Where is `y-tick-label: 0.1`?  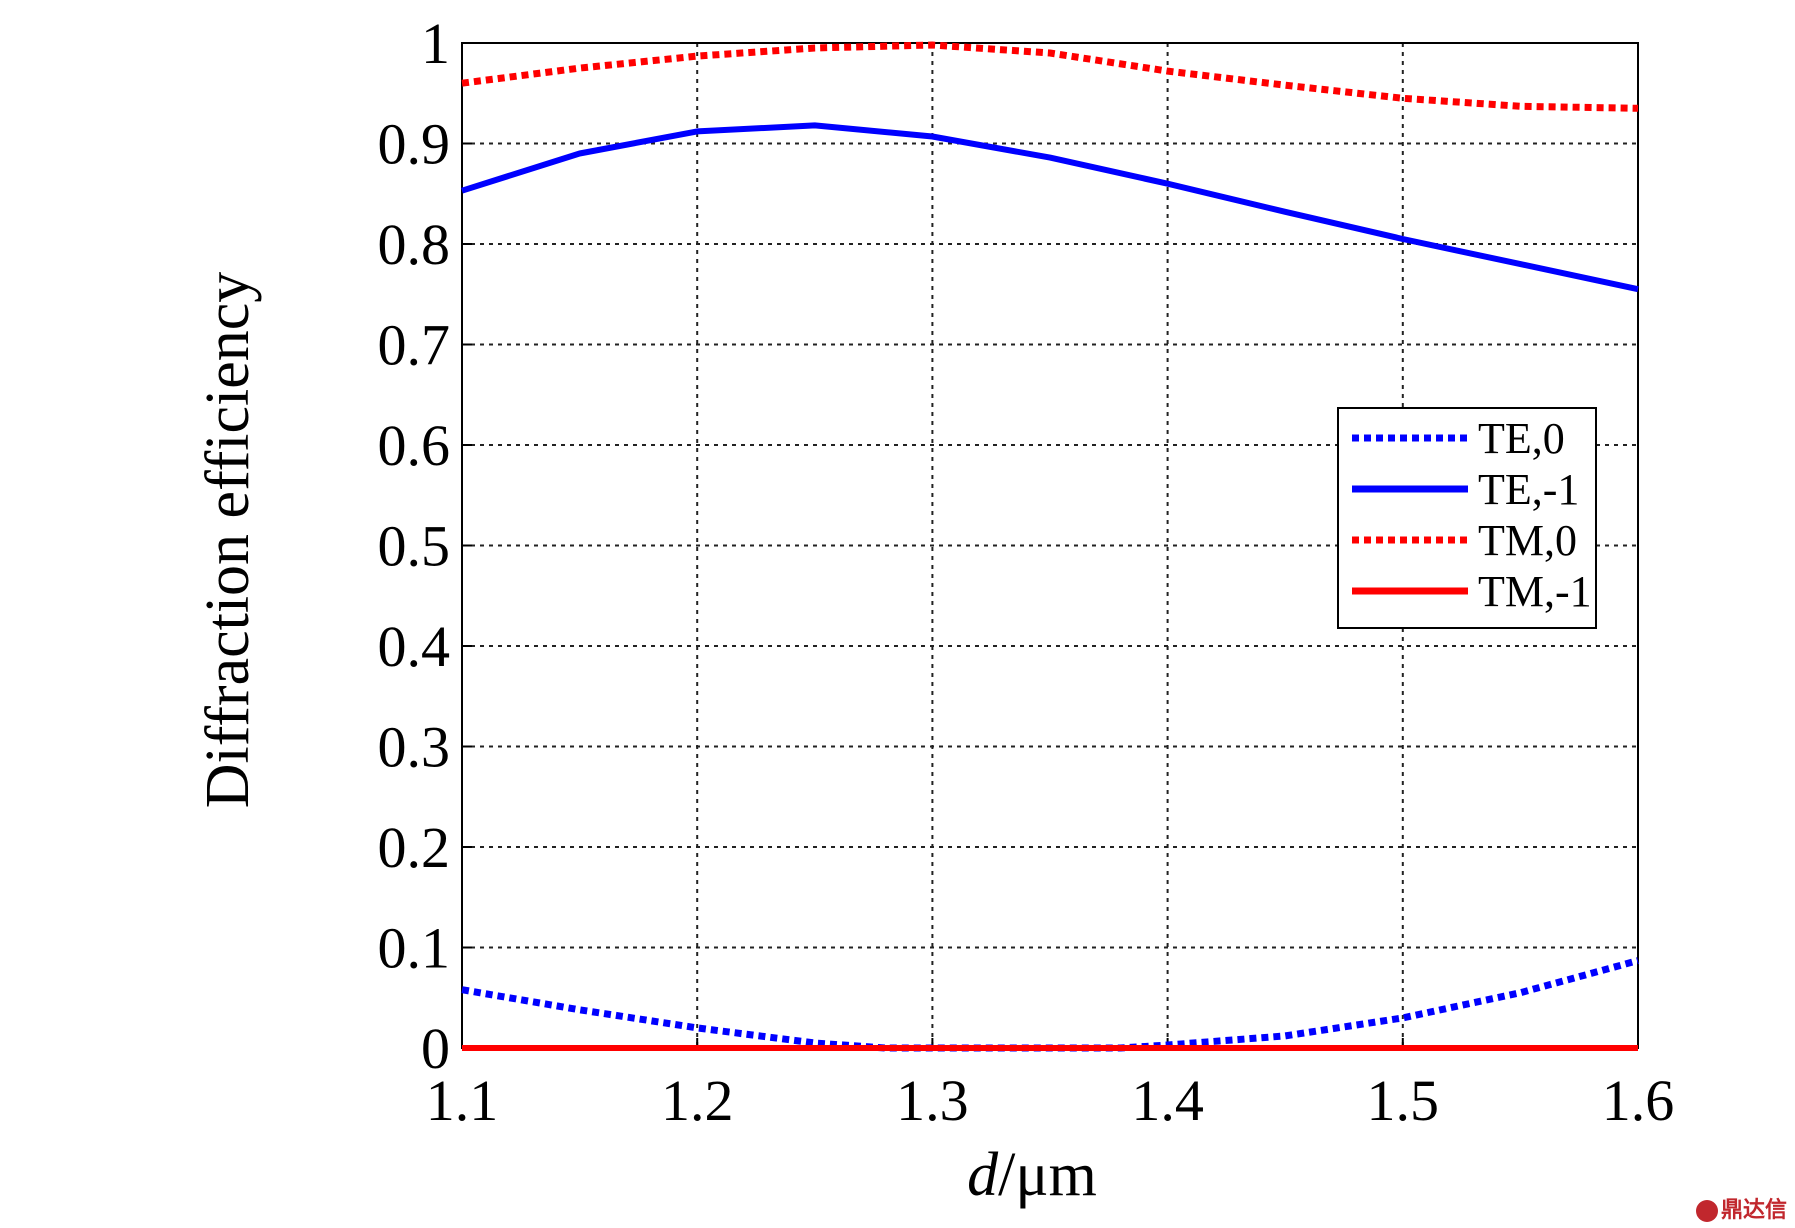 y-tick-label: 0.1 is located at coordinates (414, 948).